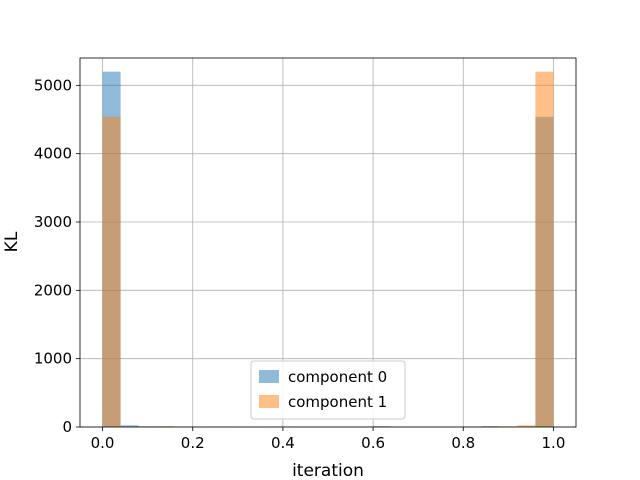 Image resolution: width=640 pixels, height=480 pixels. Describe the element at coordinates (463, 443) in the screenshot. I see `x-tick-label: 0.8` at that location.